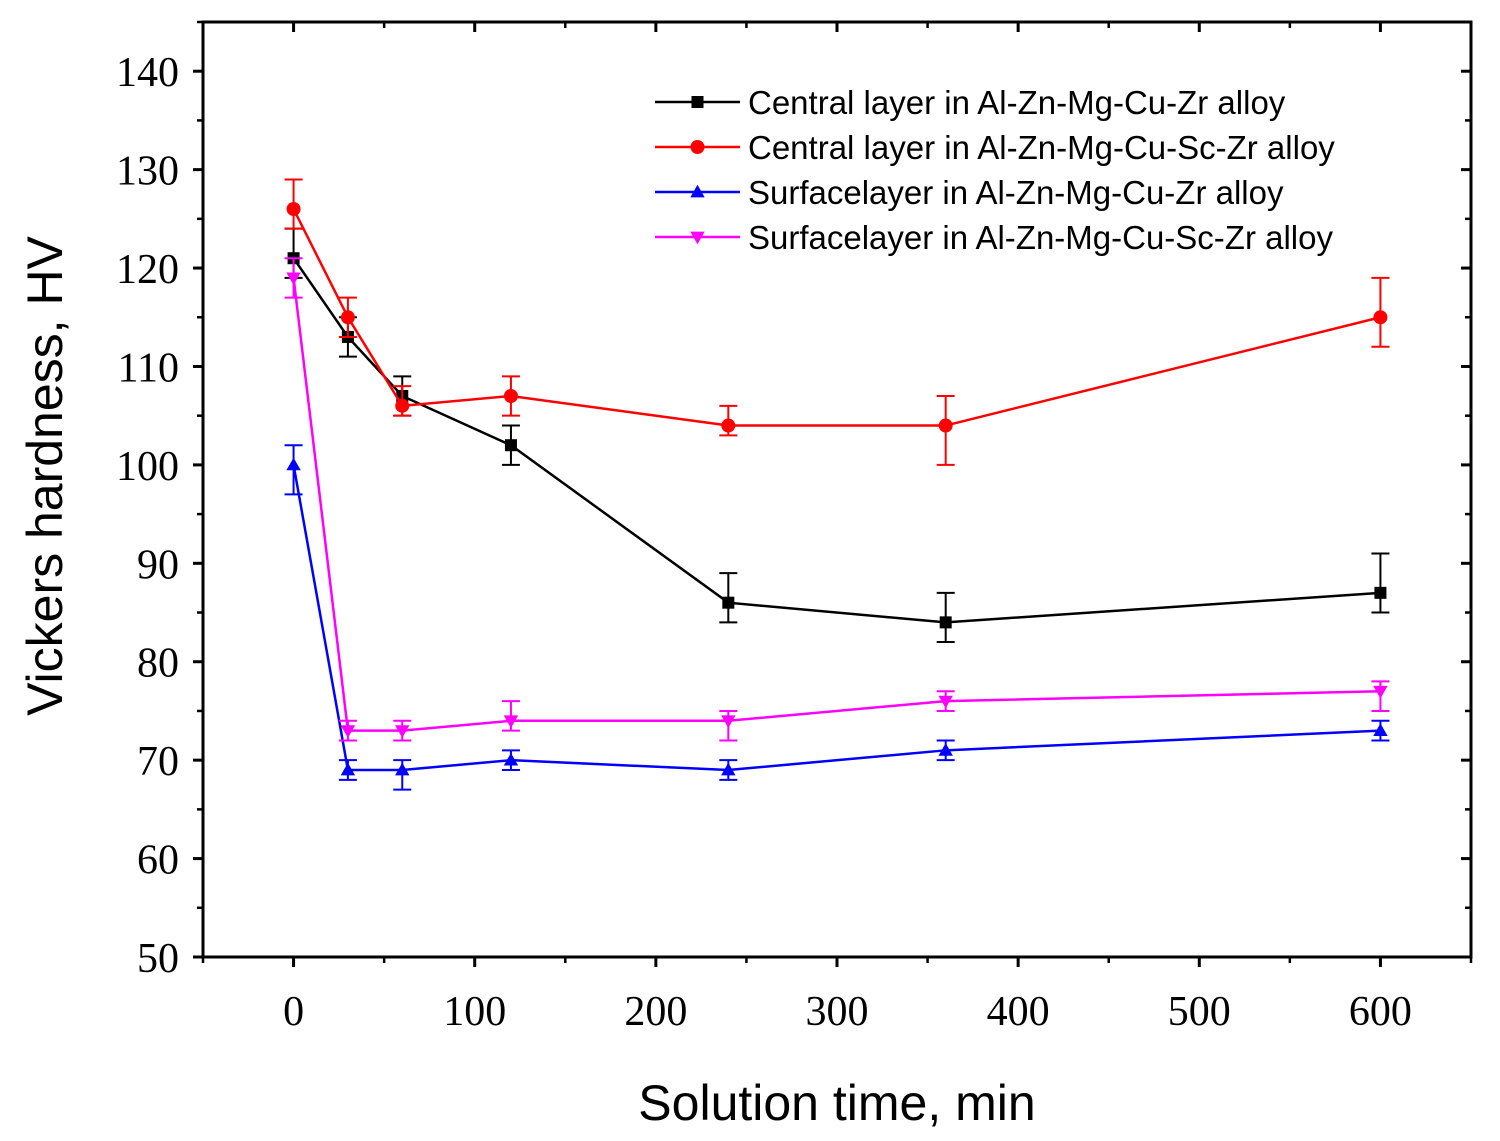 This screenshot has height=1141, width=1500. I want to click on x-tick-label: 500, so click(1199, 1012).